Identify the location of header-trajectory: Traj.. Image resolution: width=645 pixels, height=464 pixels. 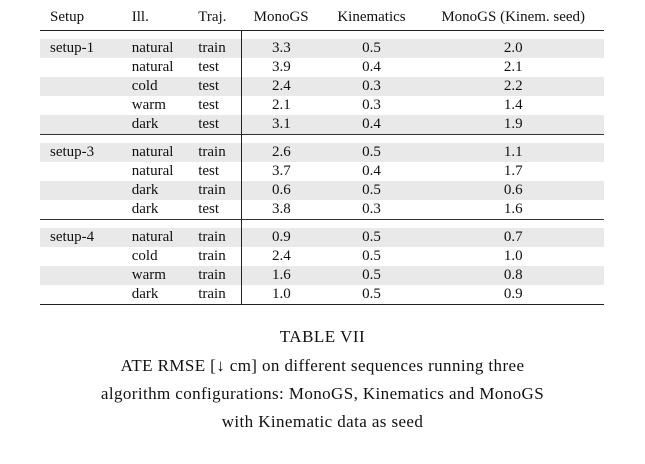
(219, 17).